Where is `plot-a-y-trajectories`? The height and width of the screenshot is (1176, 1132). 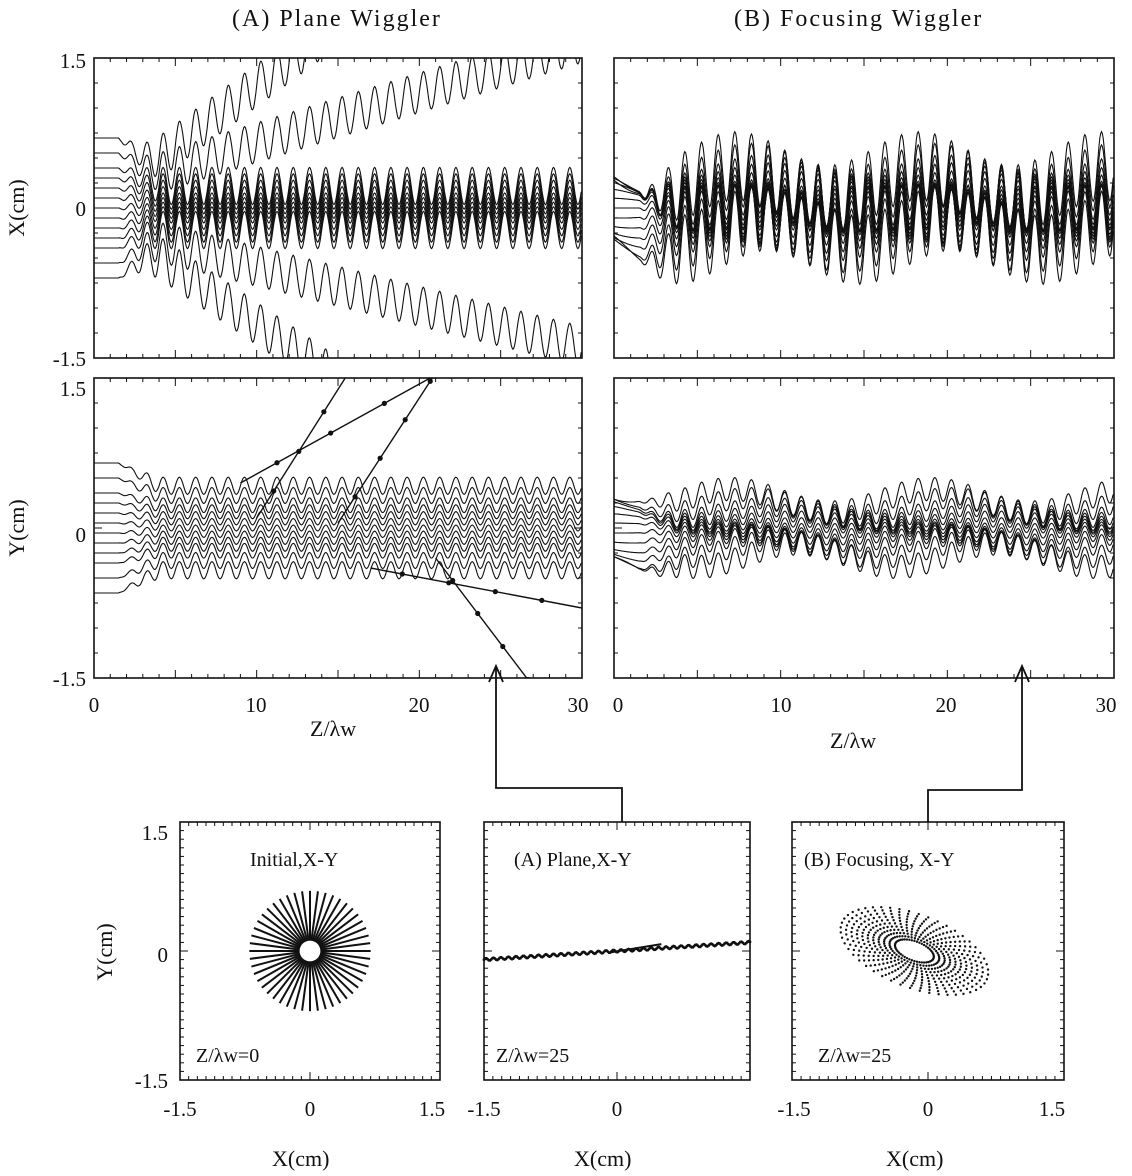 plot-a-y-trajectories is located at coordinates (338, 524).